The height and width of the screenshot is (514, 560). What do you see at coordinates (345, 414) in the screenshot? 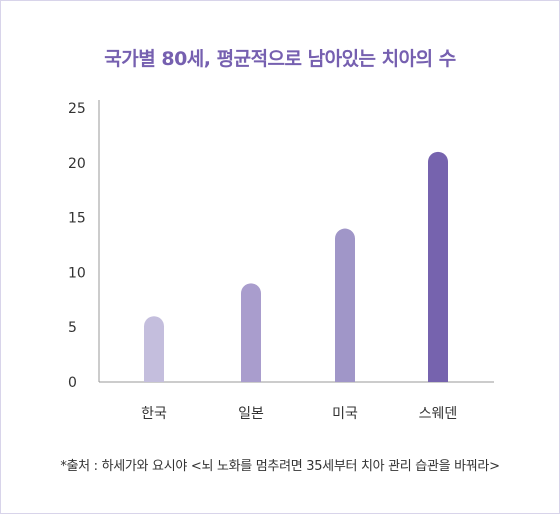
I see `x-category-label: 미국` at bounding box center [345, 414].